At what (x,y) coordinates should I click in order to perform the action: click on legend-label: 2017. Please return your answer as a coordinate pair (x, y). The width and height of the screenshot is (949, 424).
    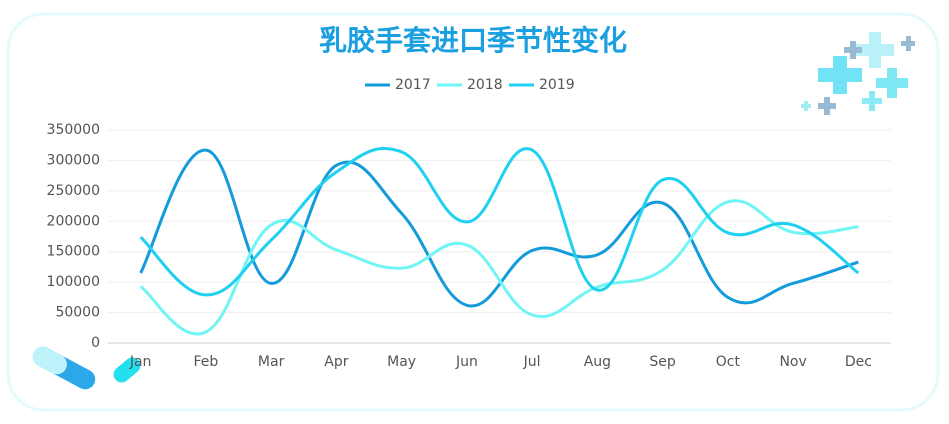
    Looking at the image, I should click on (413, 85).